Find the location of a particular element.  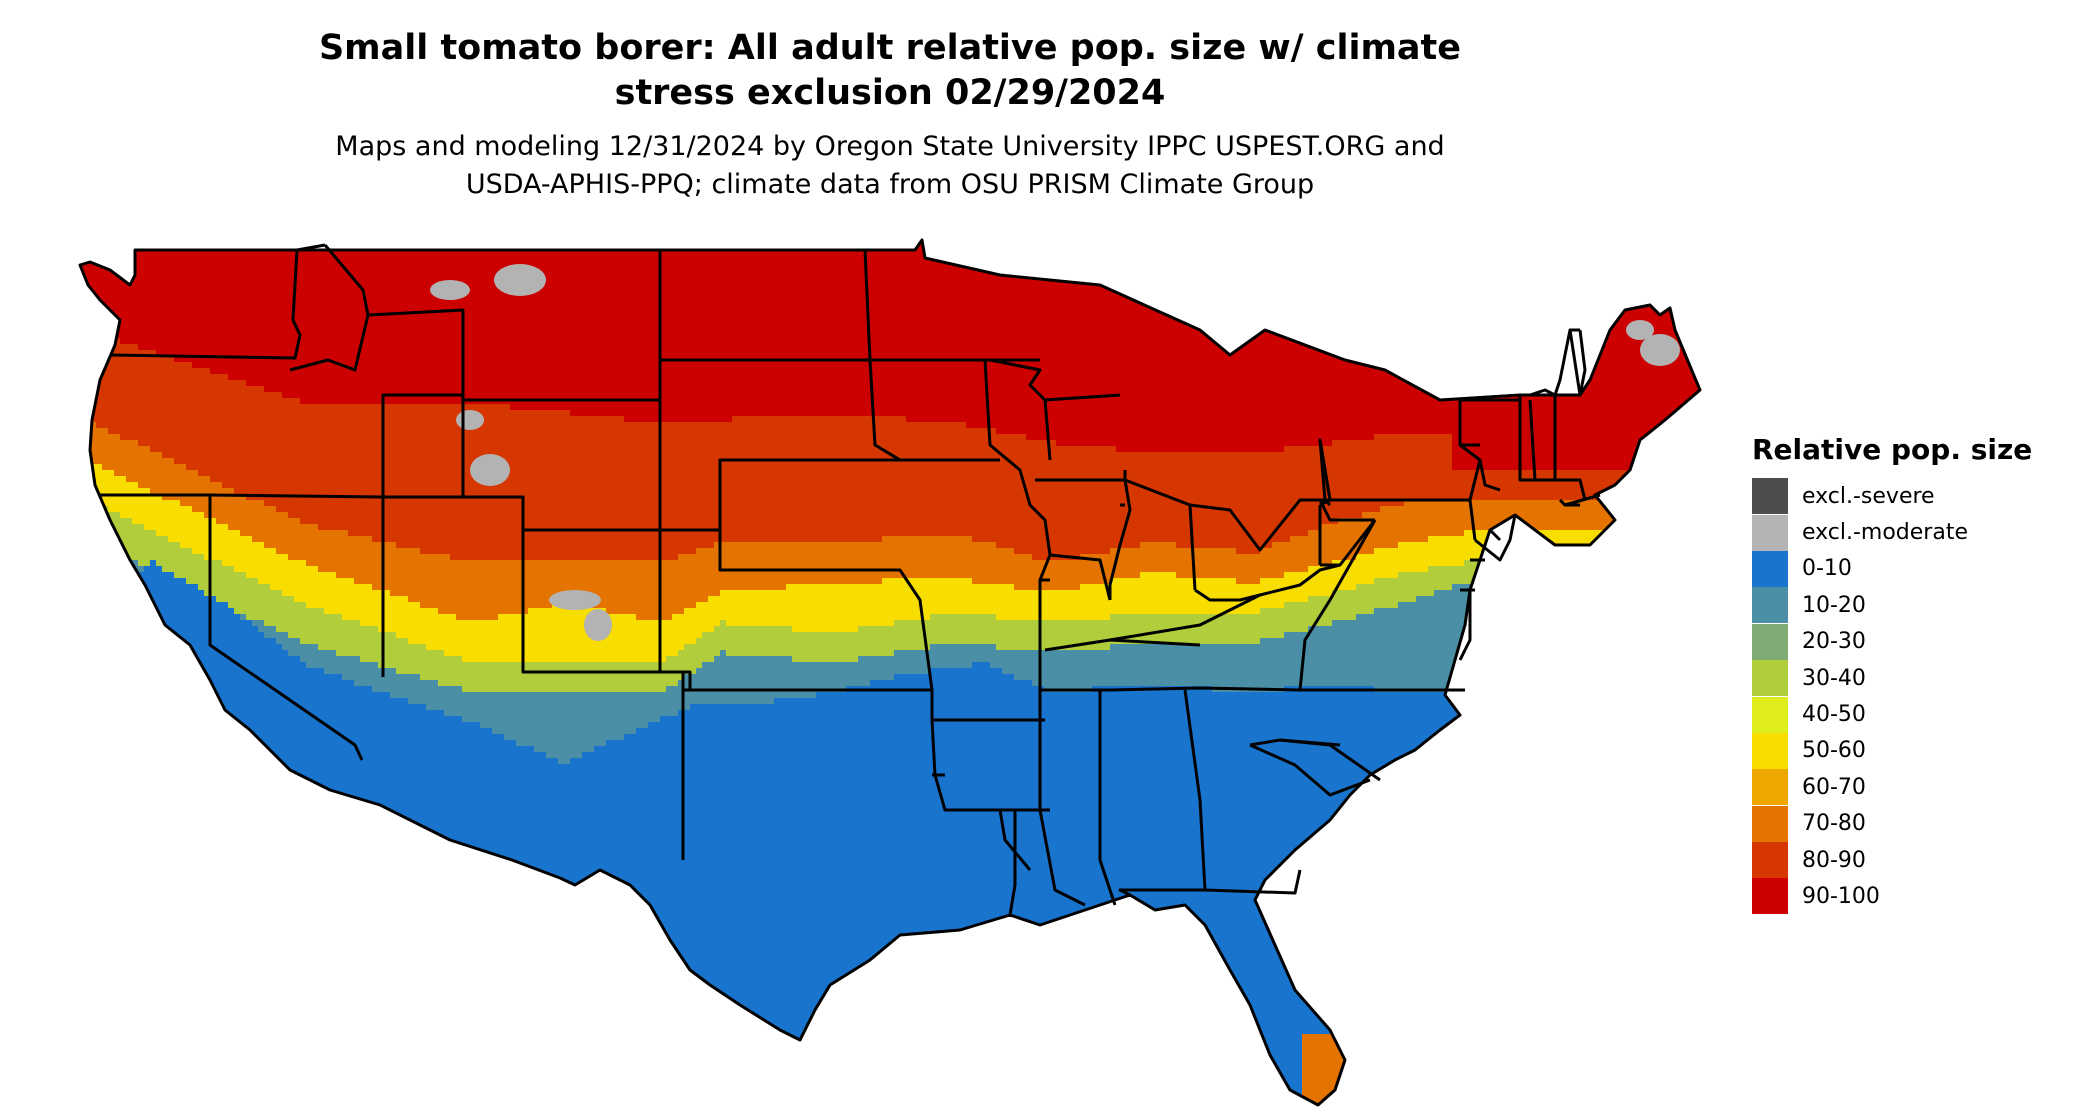

legend-item: 40-50 is located at coordinates (1917, 714).